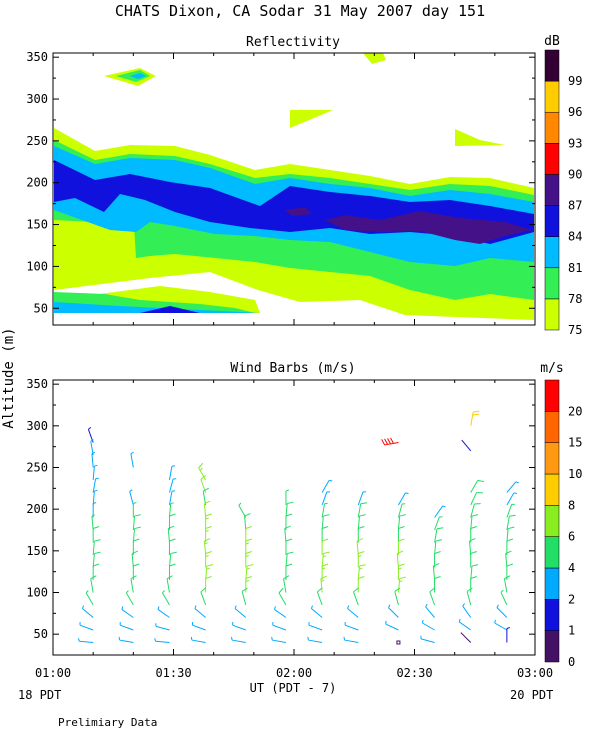  What do you see at coordinates (575, 443) in the screenshot?
I see `colorbar-level-label: 15` at bounding box center [575, 443].